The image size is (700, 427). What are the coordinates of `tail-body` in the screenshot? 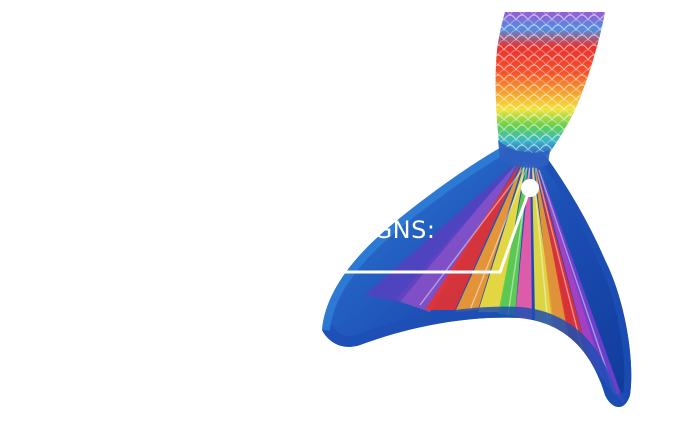 It's located at (550, 83).